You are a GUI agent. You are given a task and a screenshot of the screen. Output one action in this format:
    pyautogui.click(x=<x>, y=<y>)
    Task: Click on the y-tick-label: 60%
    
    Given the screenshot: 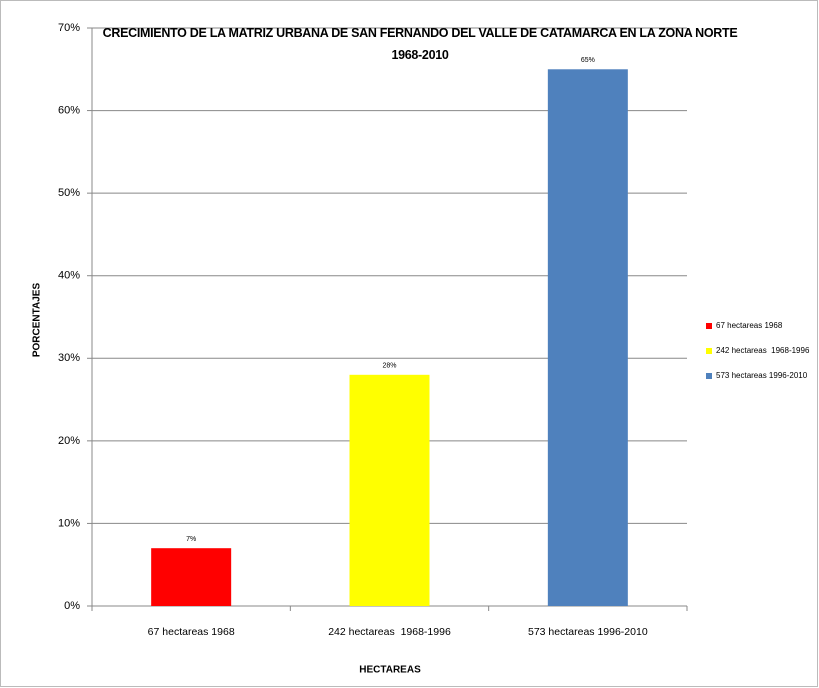 What is the action you would take?
    pyautogui.click(x=69, y=110)
    